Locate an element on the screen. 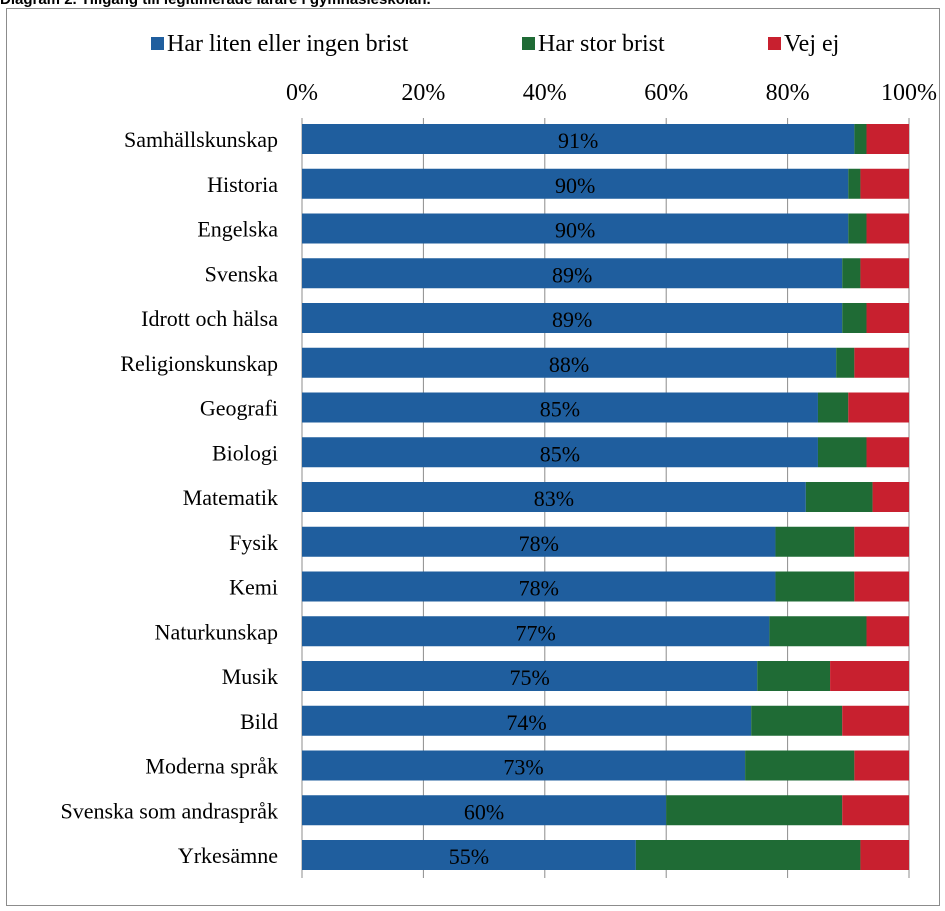 This screenshot has width=945, height=911. data-label: 78% is located at coordinates (539, 543).